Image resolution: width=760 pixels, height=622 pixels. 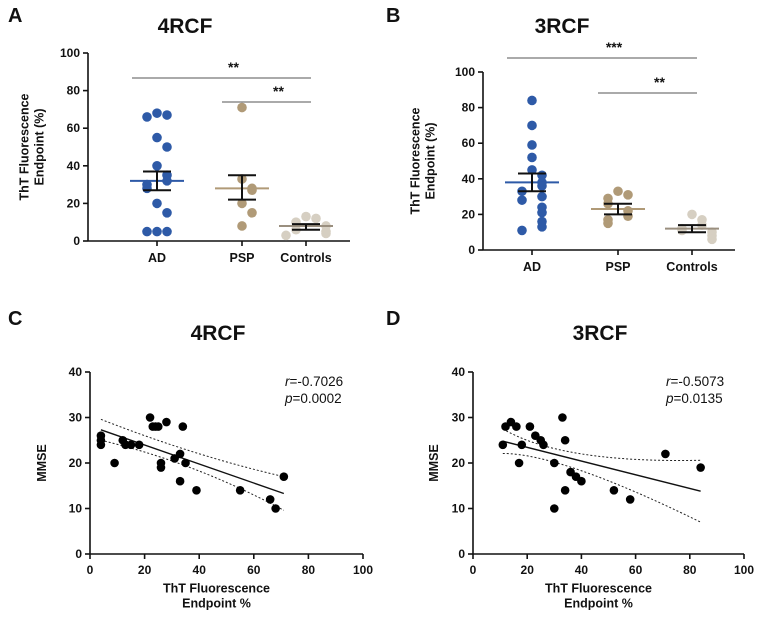 I want to click on x-tick-label: 40, so click(x=200, y=570).